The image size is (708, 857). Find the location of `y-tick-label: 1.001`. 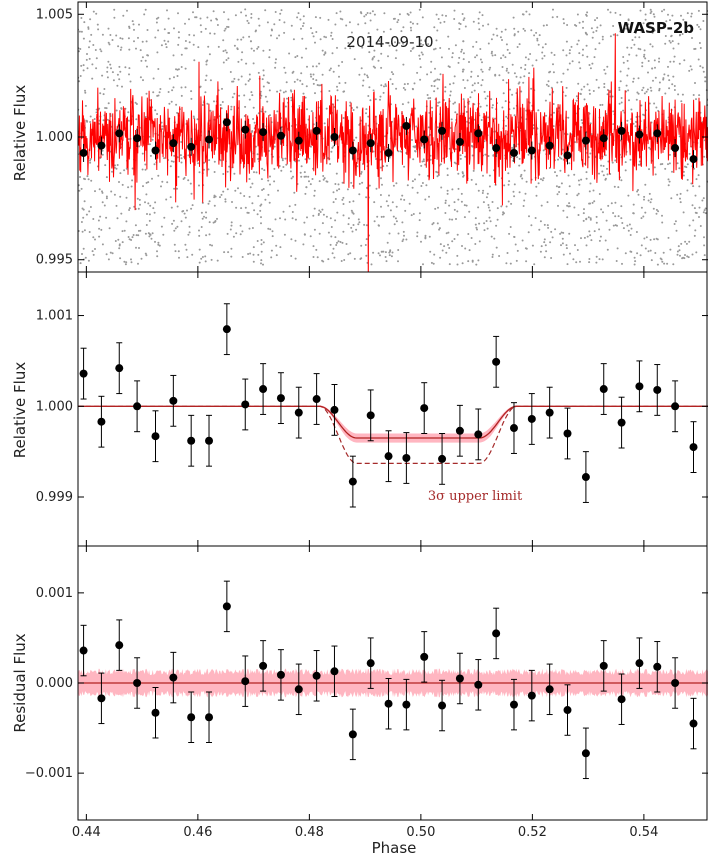

y-tick-label: 1.001 is located at coordinates (54, 316).